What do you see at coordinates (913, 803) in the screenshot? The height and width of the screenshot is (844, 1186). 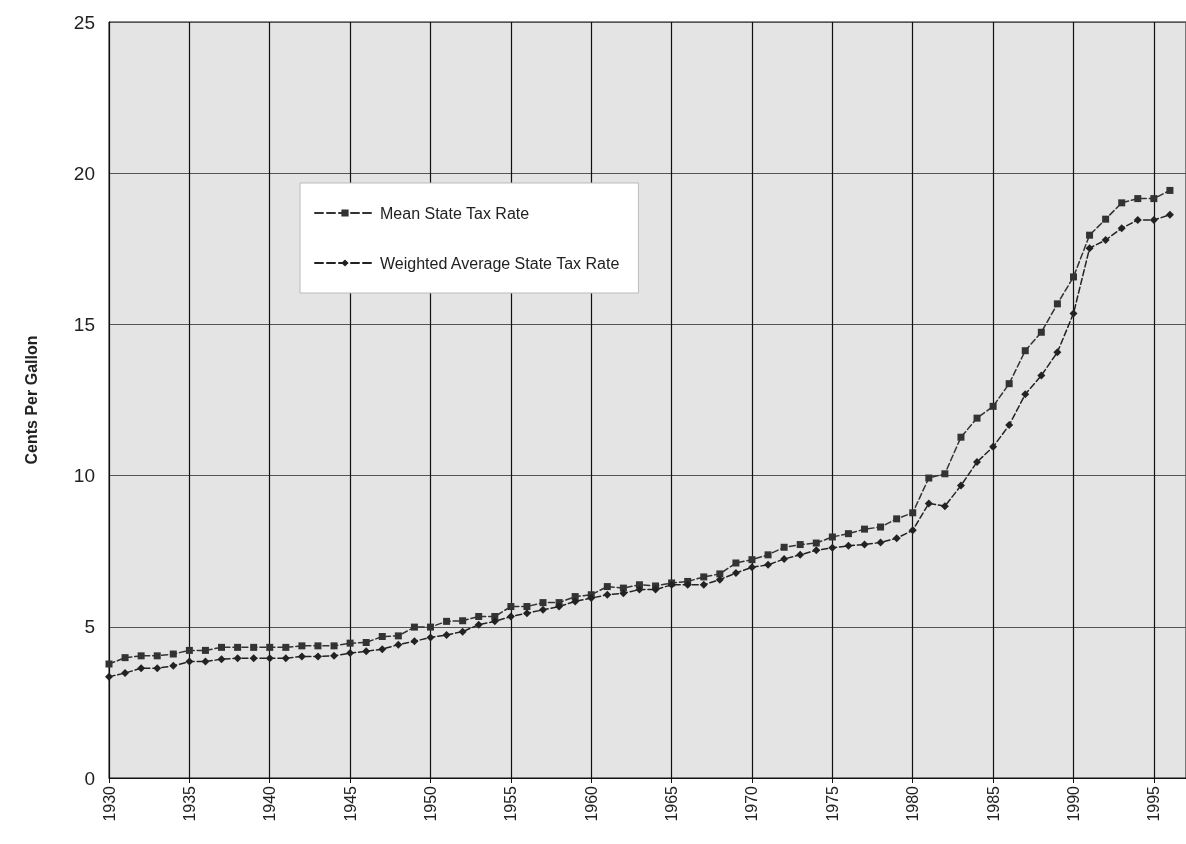 I see `x-tick-label: 1980` at bounding box center [913, 803].